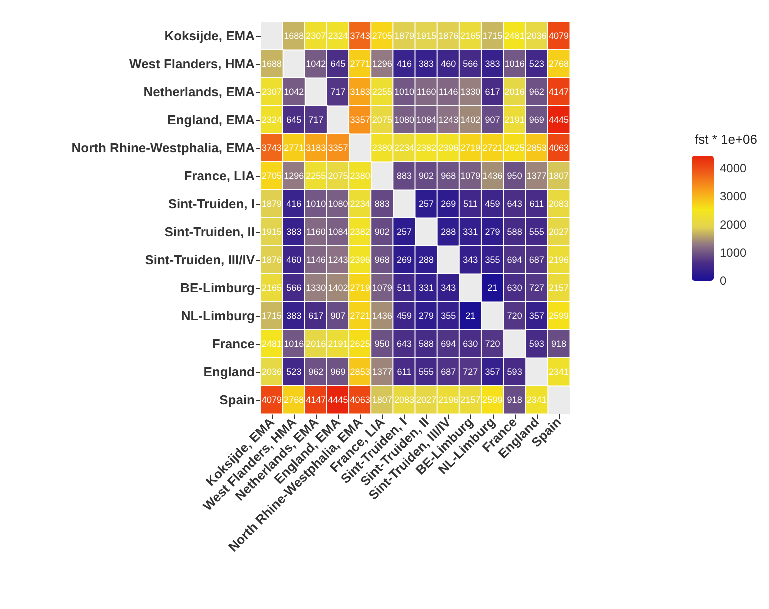 The height and width of the screenshot is (609, 769). Describe the element at coordinates (536, 64) in the screenshot. I see `data-label: 523` at that location.